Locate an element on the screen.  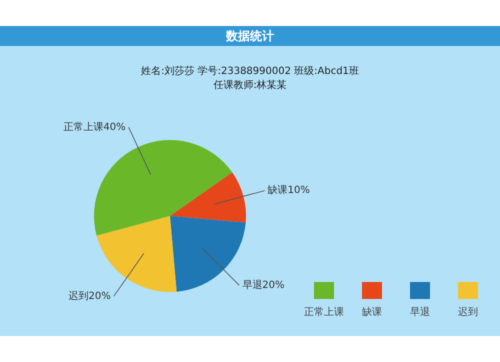
data-label: 缺课10% is located at coordinates (289, 190).